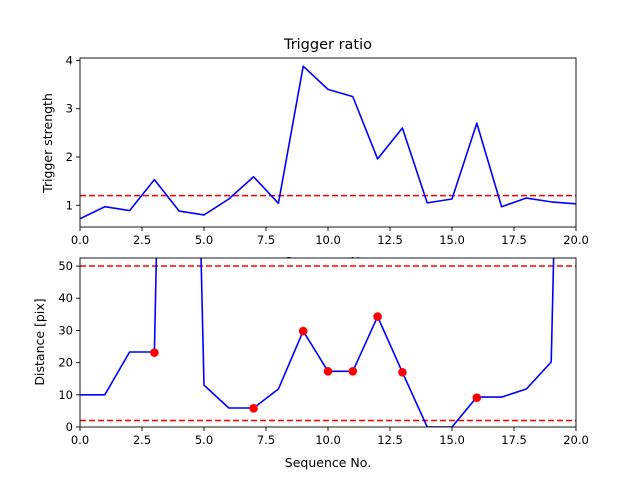 The height and width of the screenshot is (480, 640). Describe the element at coordinates (69, 427) in the screenshot. I see `y-tick-label: 0` at that location.